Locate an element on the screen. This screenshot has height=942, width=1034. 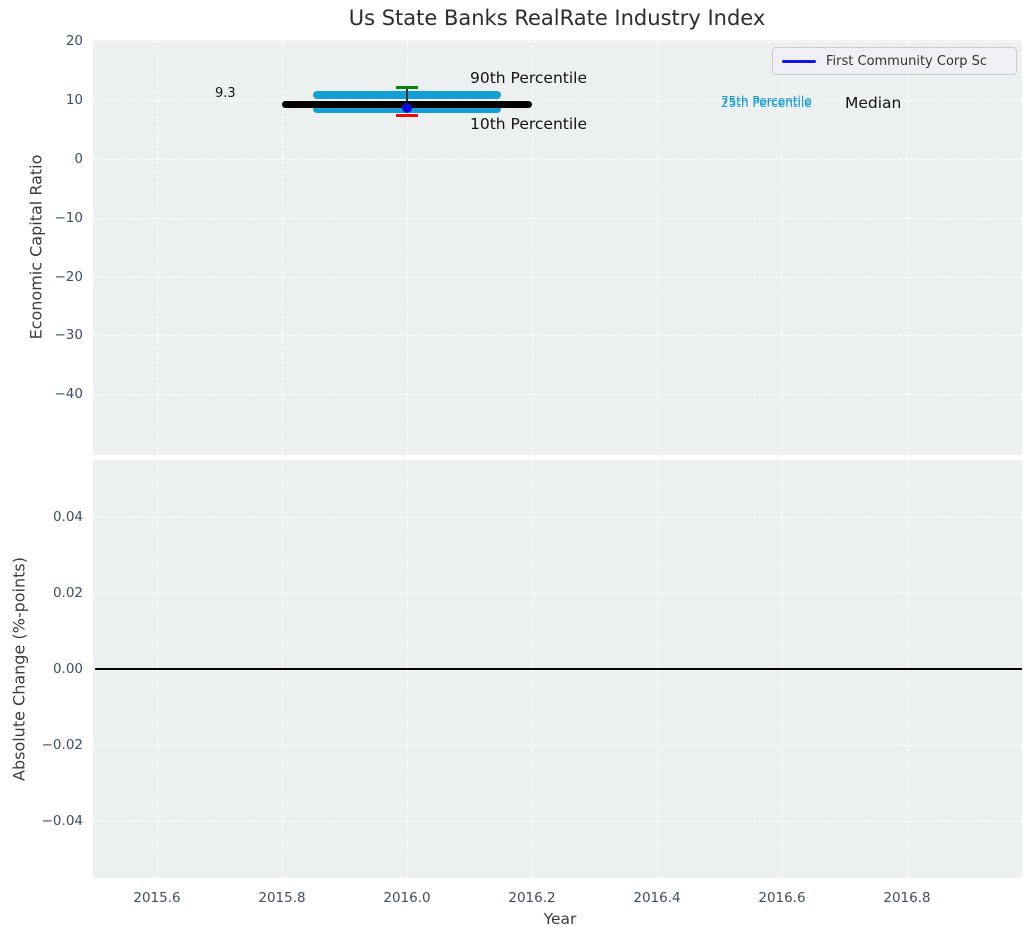
annotation-10th-percentile: 10th Percentile is located at coordinates (529, 124).